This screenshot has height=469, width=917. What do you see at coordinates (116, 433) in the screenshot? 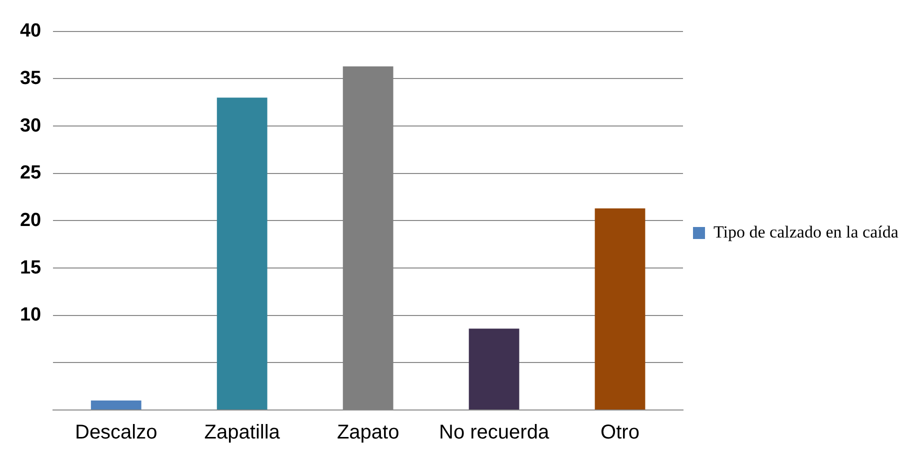
I see `x-tick-label: Descalzo` at bounding box center [116, 433].